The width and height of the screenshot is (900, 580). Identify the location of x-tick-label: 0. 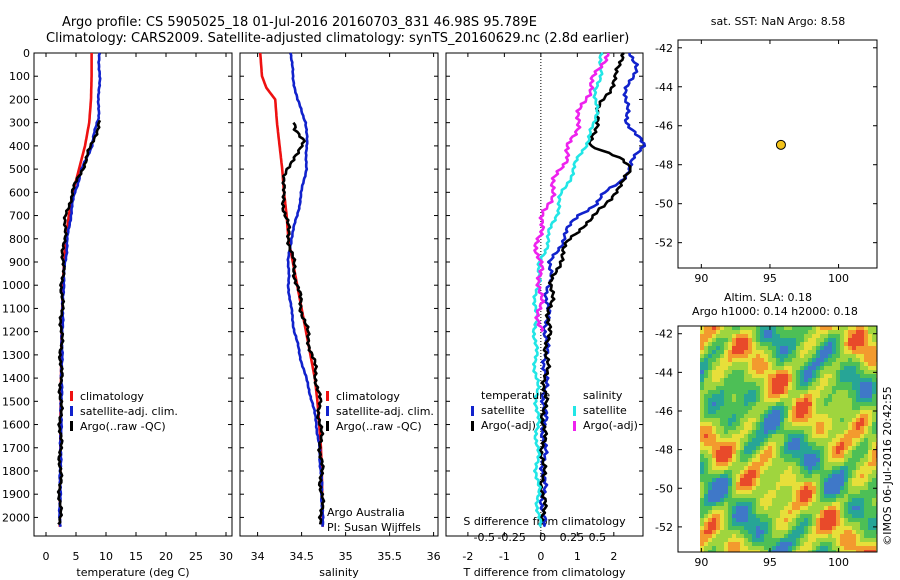
(540, 556).